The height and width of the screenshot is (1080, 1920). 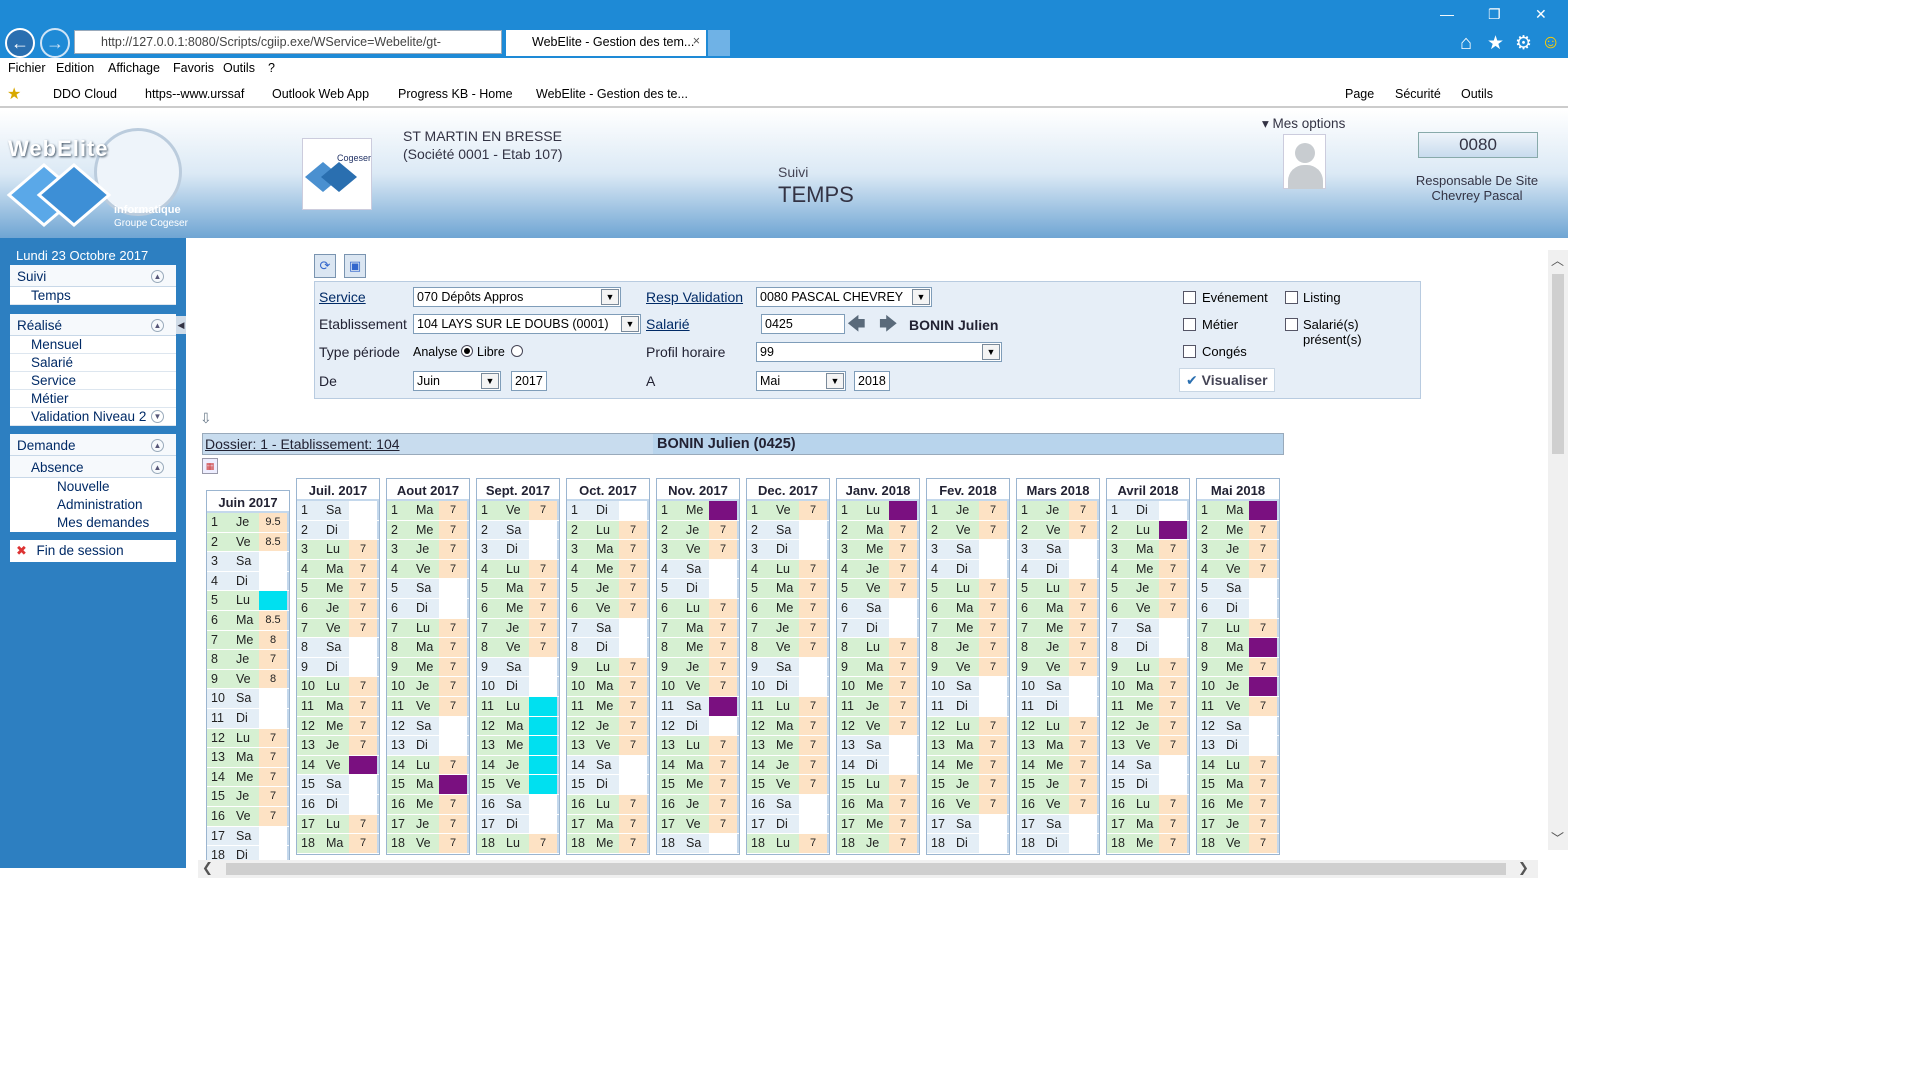 I want to click on visualiser-button: ✔ Visualiser, so click(x=1227, y=380).